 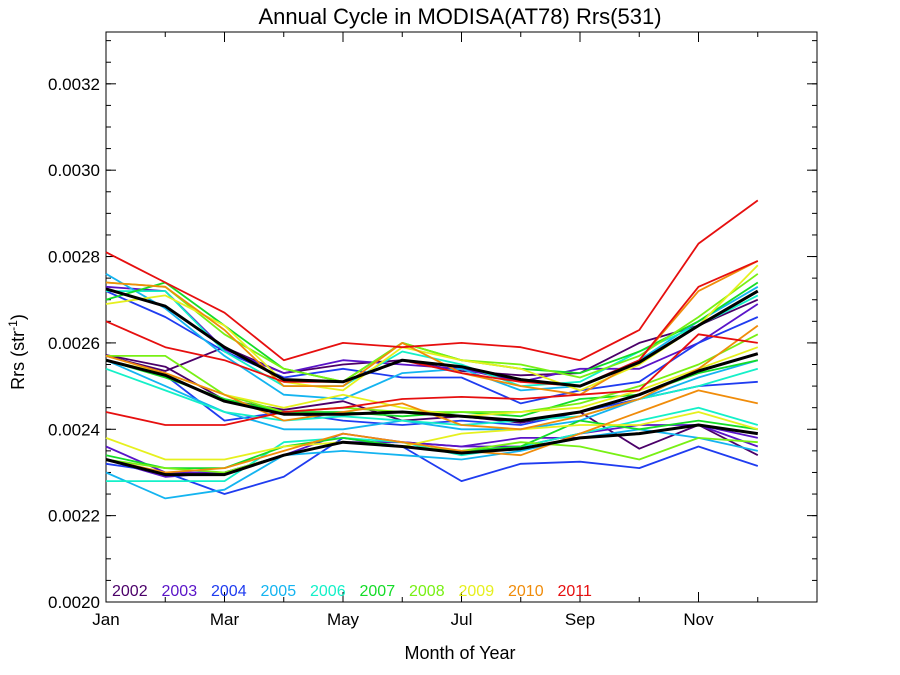 I want to click on legend-entry: 2009, so click(x=477, y=591).